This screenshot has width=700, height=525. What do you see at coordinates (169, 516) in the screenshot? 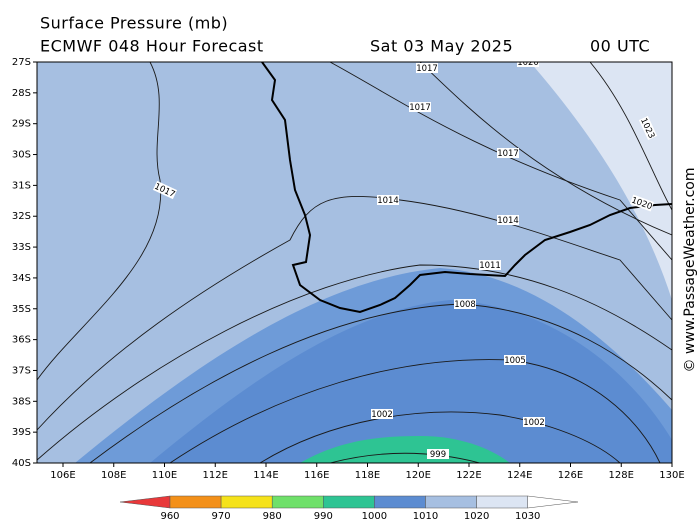
I see `colorbar-label: 960` at bounding box center [169, 516].